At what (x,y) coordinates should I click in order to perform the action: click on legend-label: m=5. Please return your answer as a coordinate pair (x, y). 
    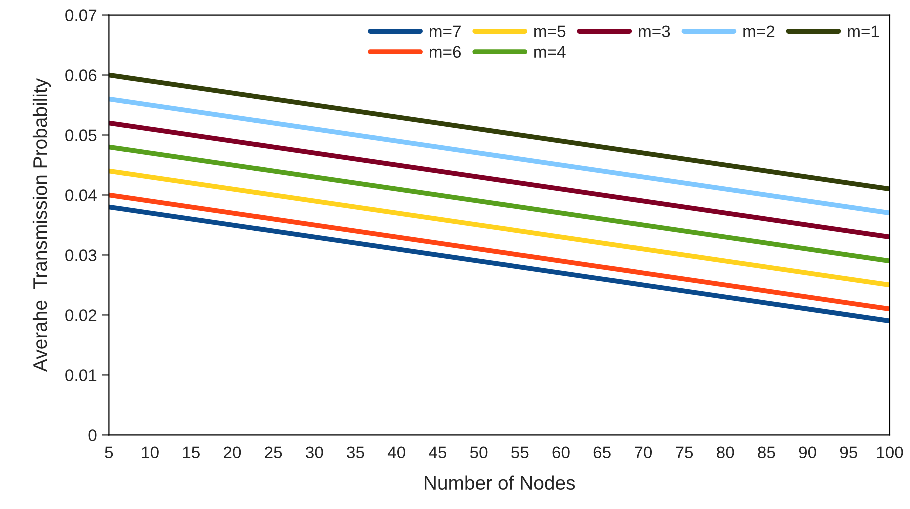
    Looking at the image, I should click on (550, 32).